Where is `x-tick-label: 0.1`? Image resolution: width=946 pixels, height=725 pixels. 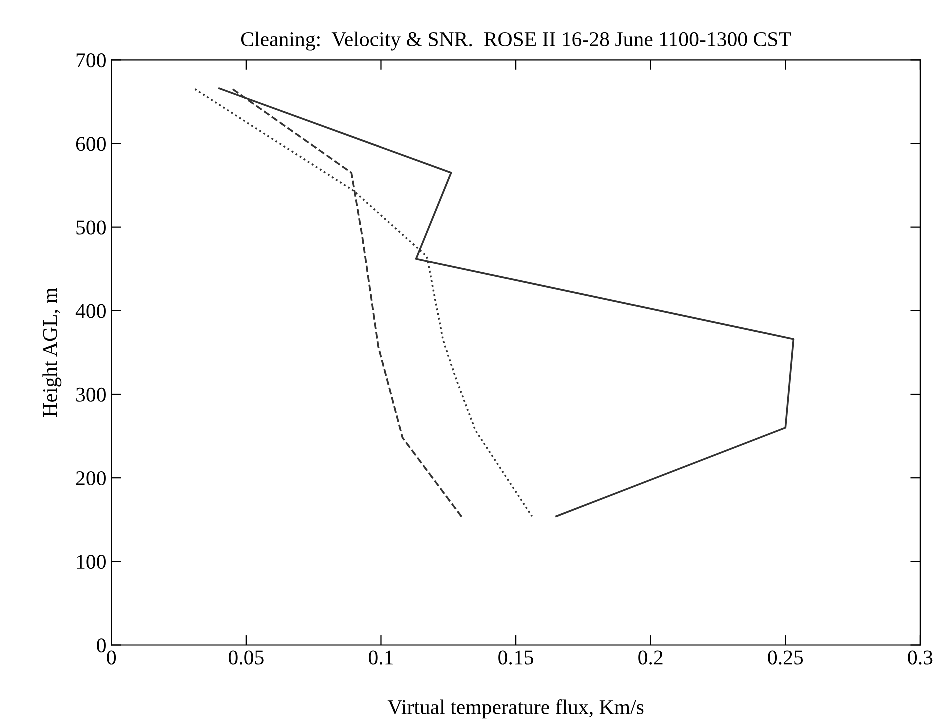
x-tick-label: 0.1 is located at coordinates (381, 657).